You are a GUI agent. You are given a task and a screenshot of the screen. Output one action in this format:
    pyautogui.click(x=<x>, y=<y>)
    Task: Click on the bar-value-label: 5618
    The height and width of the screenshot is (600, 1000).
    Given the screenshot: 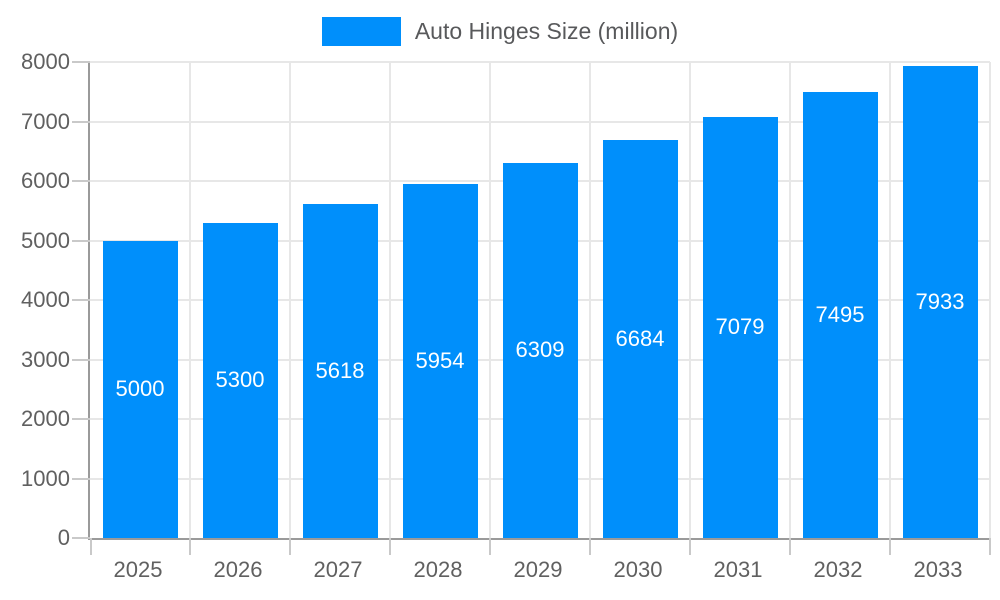 What is the action you would take?
    pyautogui.click(x=340, y=370)
    